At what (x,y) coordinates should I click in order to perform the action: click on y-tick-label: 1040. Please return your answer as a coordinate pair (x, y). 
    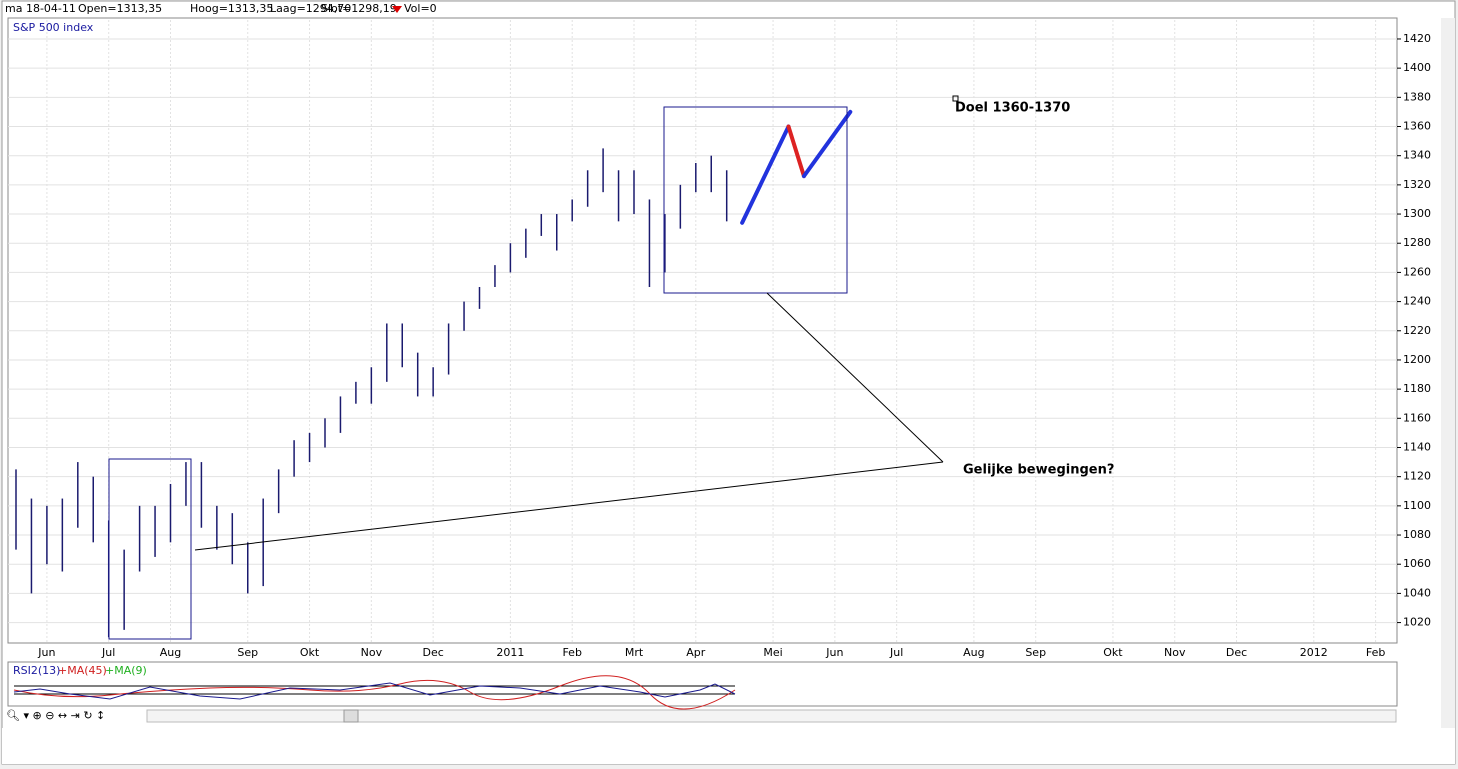
    Looking at the image, I should click on (1417, 592).